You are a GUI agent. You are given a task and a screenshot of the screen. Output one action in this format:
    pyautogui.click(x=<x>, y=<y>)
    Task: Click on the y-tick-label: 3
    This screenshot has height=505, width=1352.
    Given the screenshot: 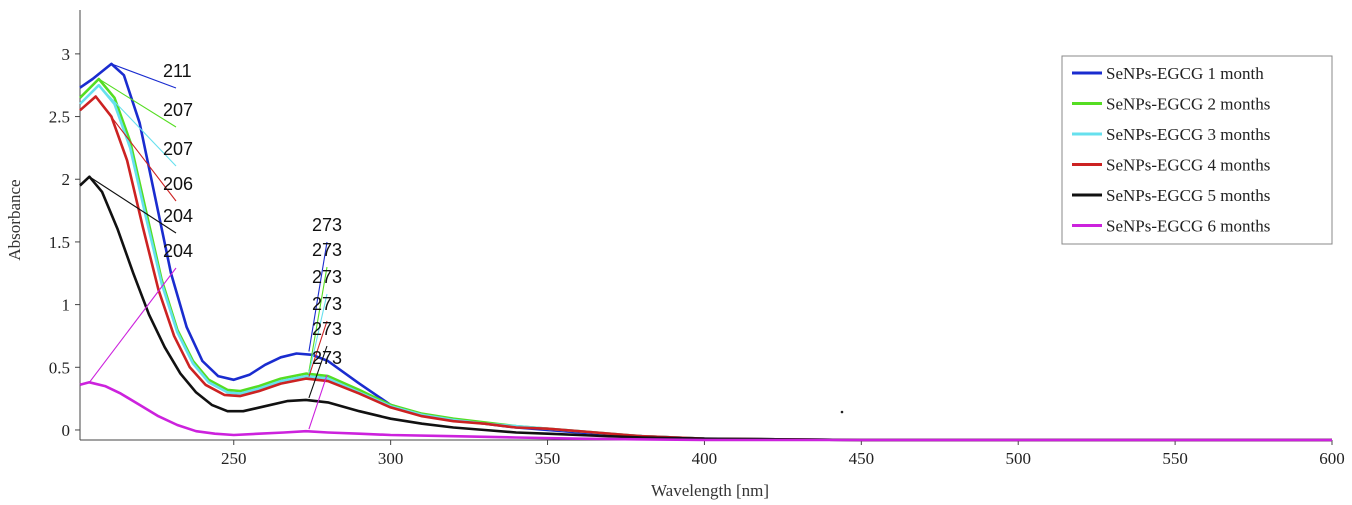 What is the action you would take?
    pyautogui.click(x=66, y=54)
    